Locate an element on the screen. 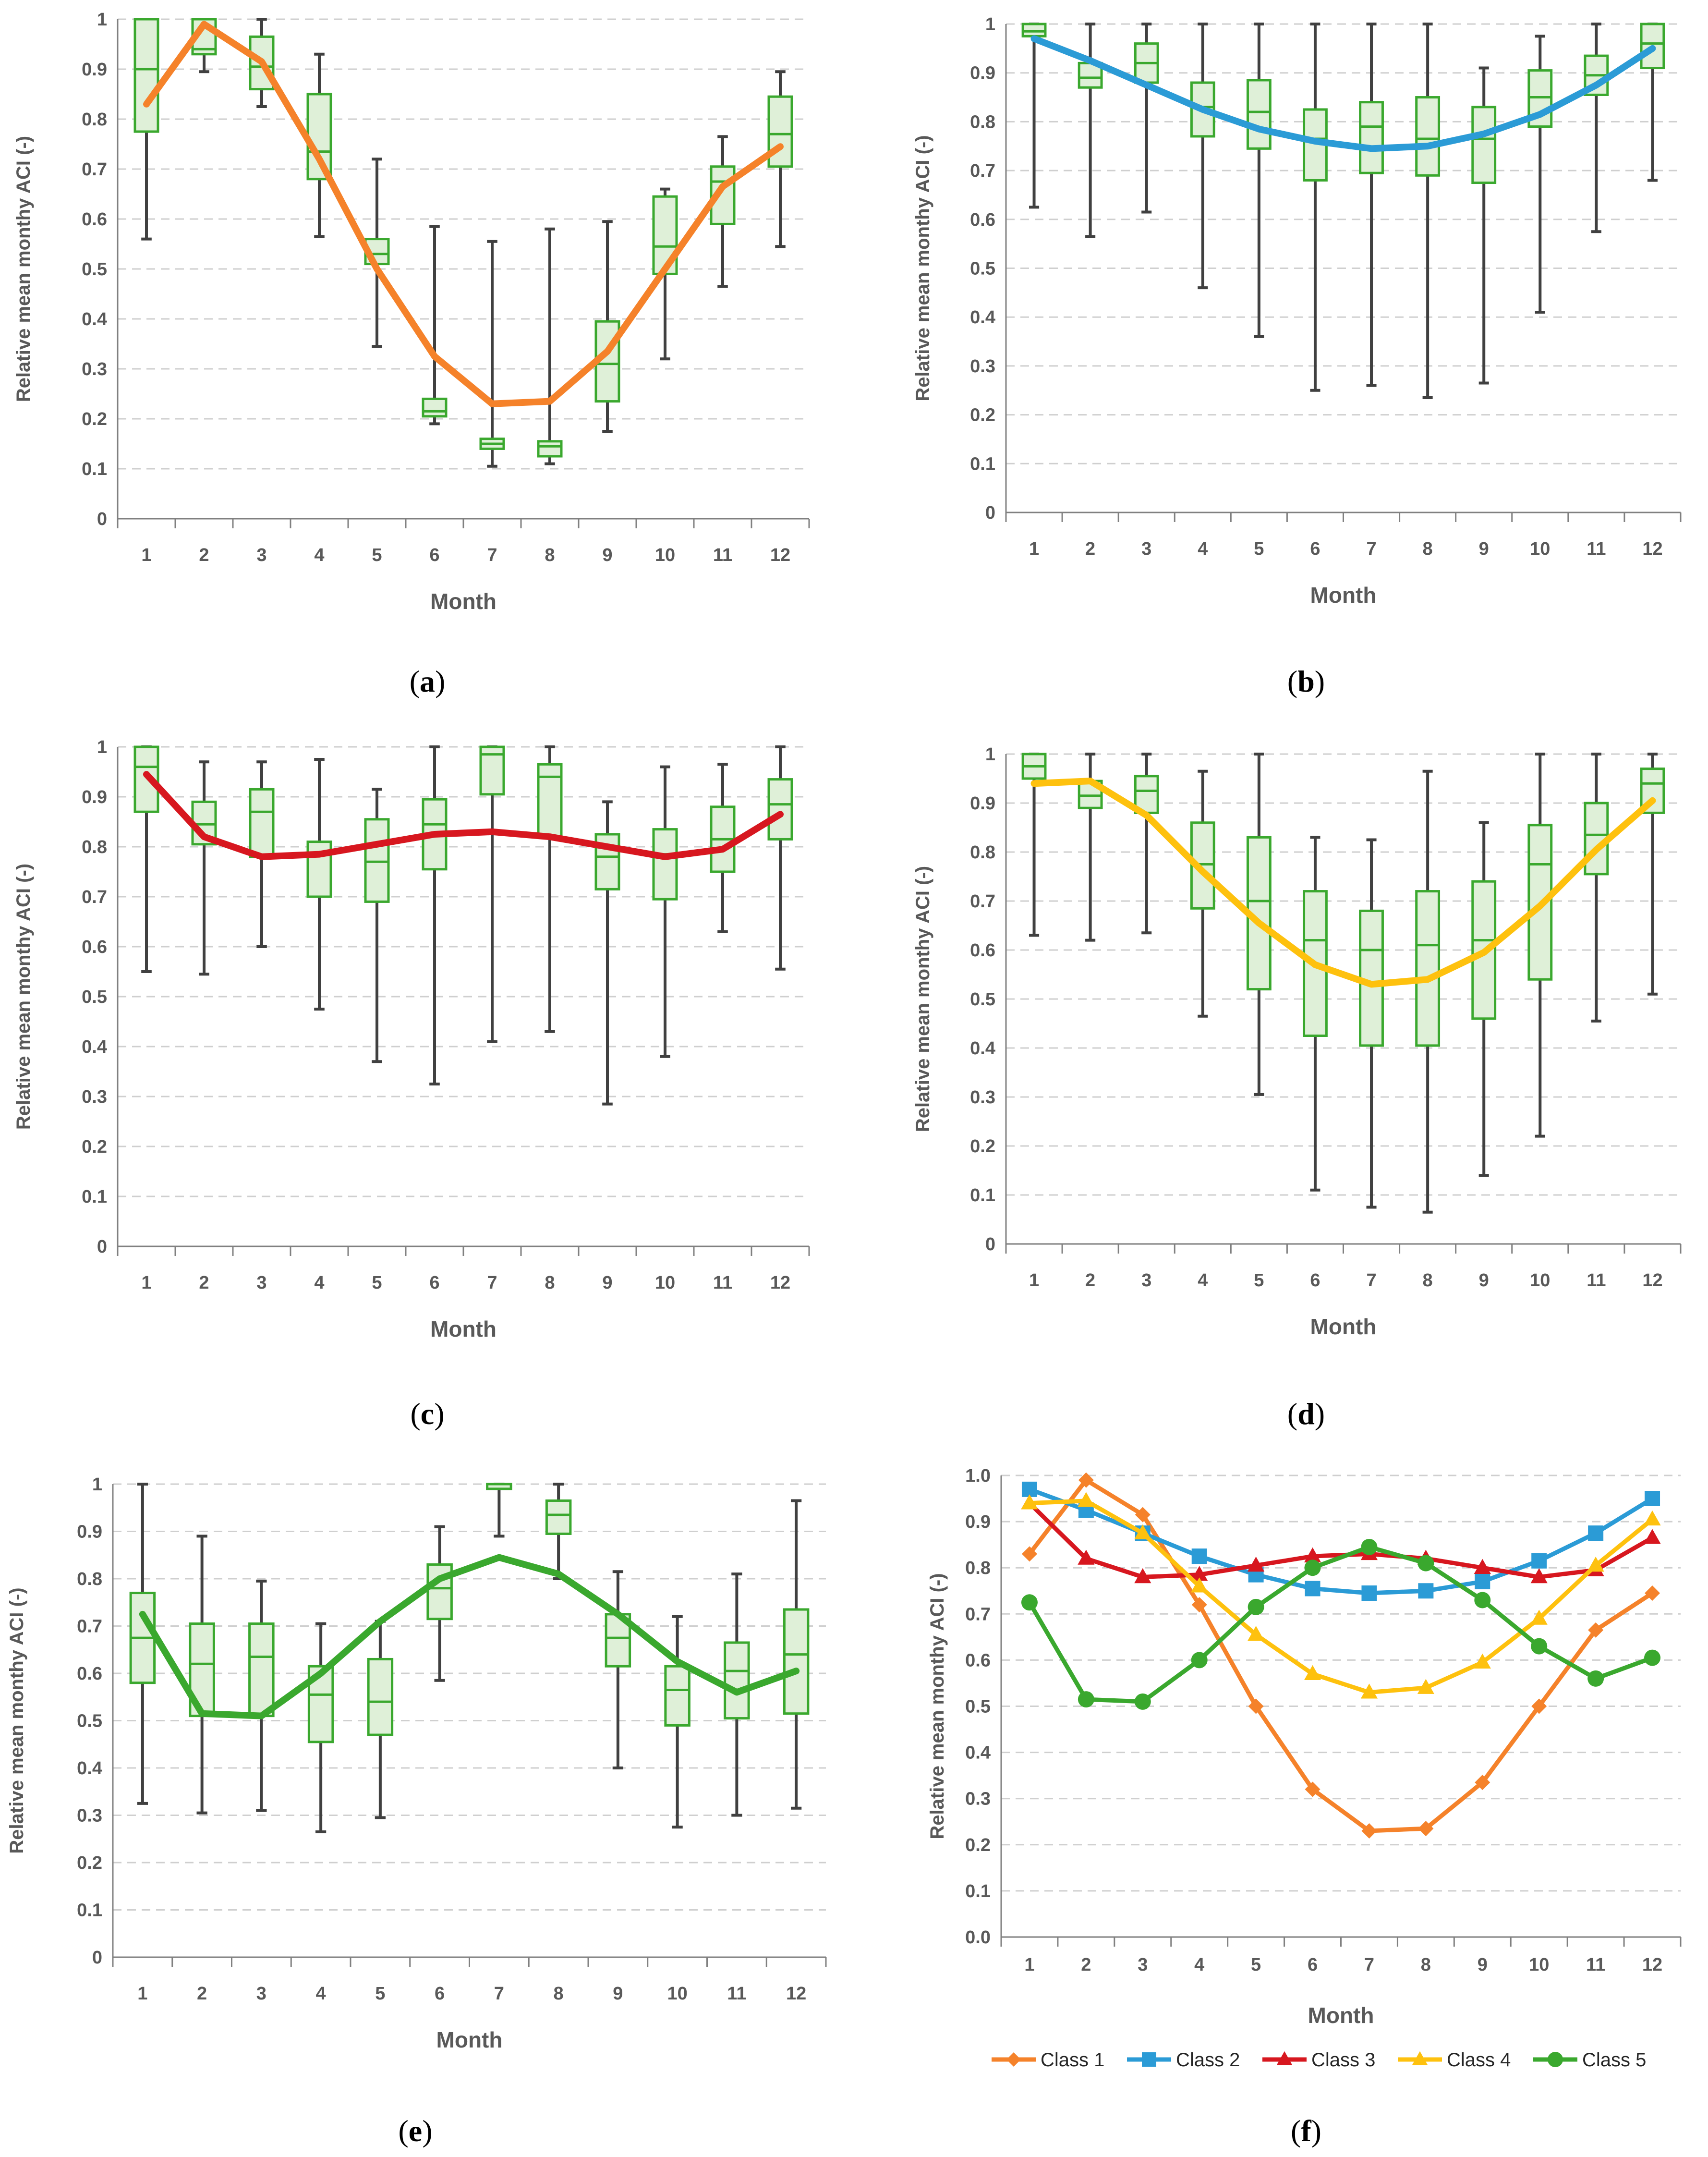 Image resolution: width=1708 pixels, height=2157 pixels. legend-label: Class 1 is located at coordinates (1072, 2060).